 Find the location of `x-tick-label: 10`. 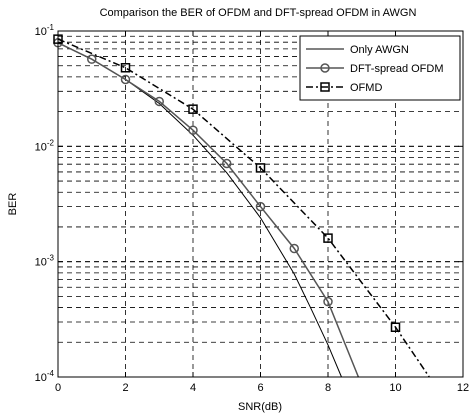

x-tick-label: 10 is located at coordinates (395, 388).